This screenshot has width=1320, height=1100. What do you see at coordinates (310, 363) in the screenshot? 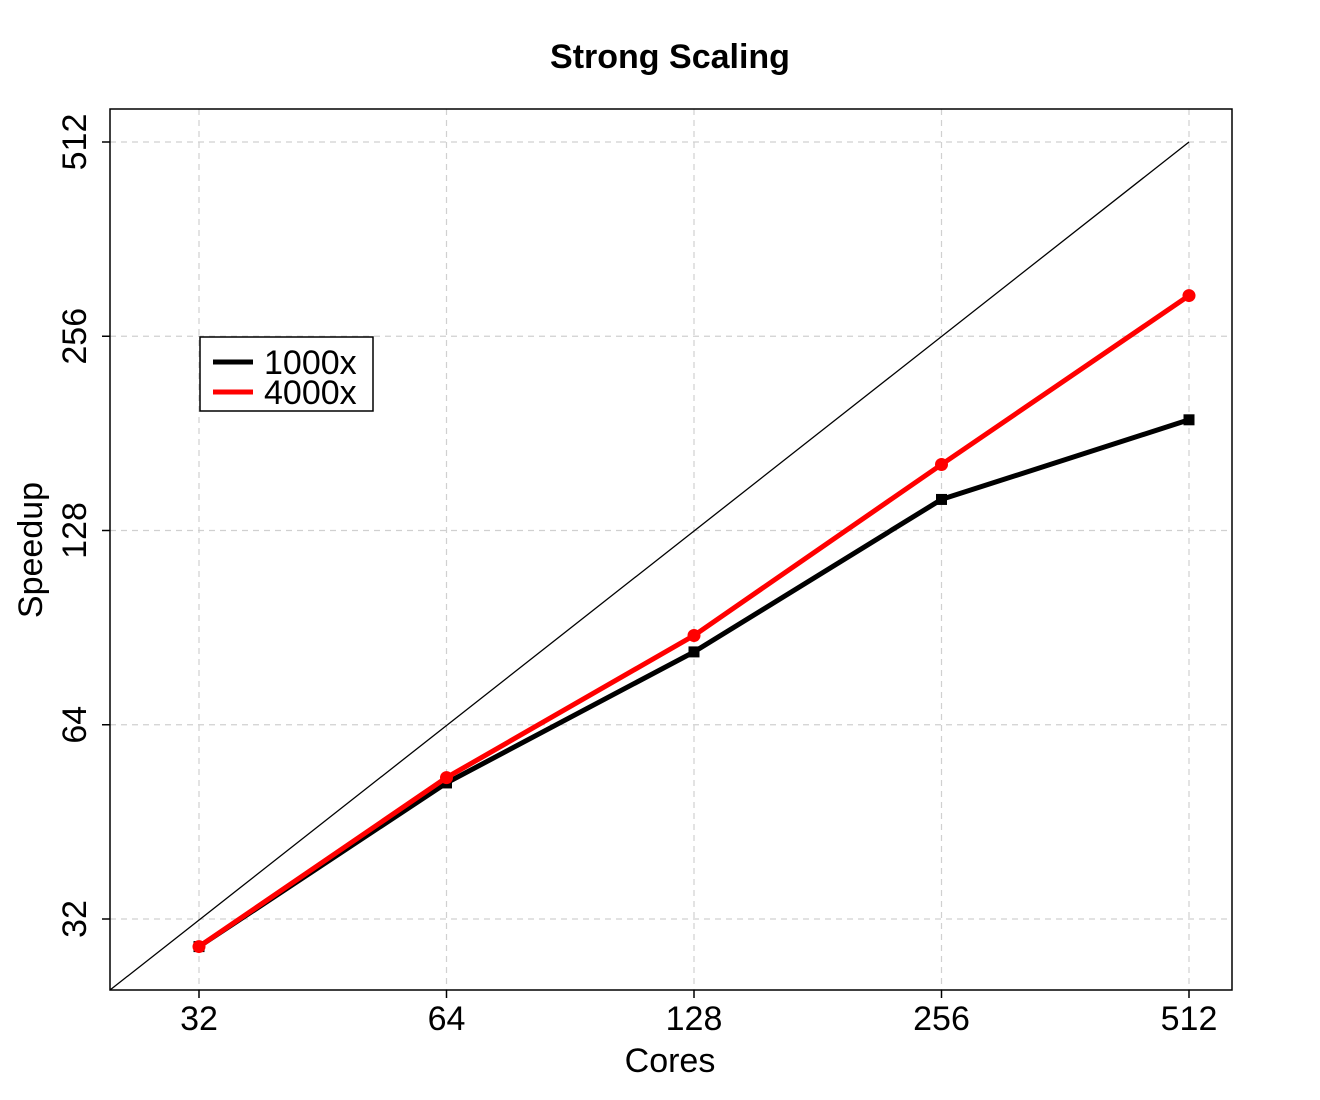
I see `legend-label: 1000x` at bounding box center [310, 363].